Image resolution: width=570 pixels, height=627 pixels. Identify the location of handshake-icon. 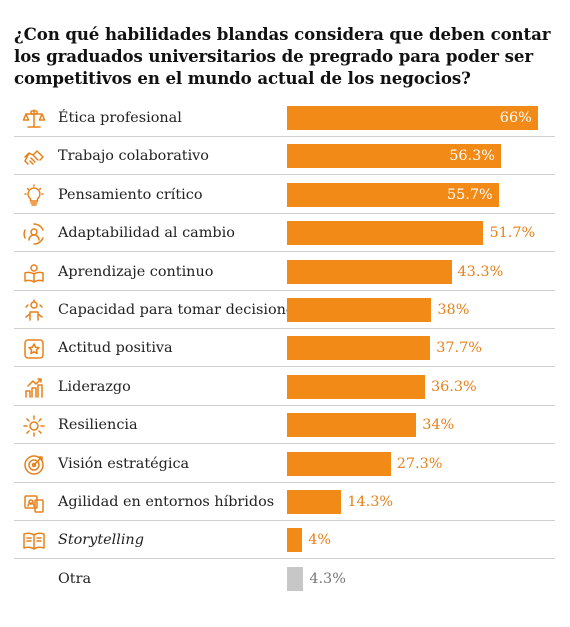
(34, 157).